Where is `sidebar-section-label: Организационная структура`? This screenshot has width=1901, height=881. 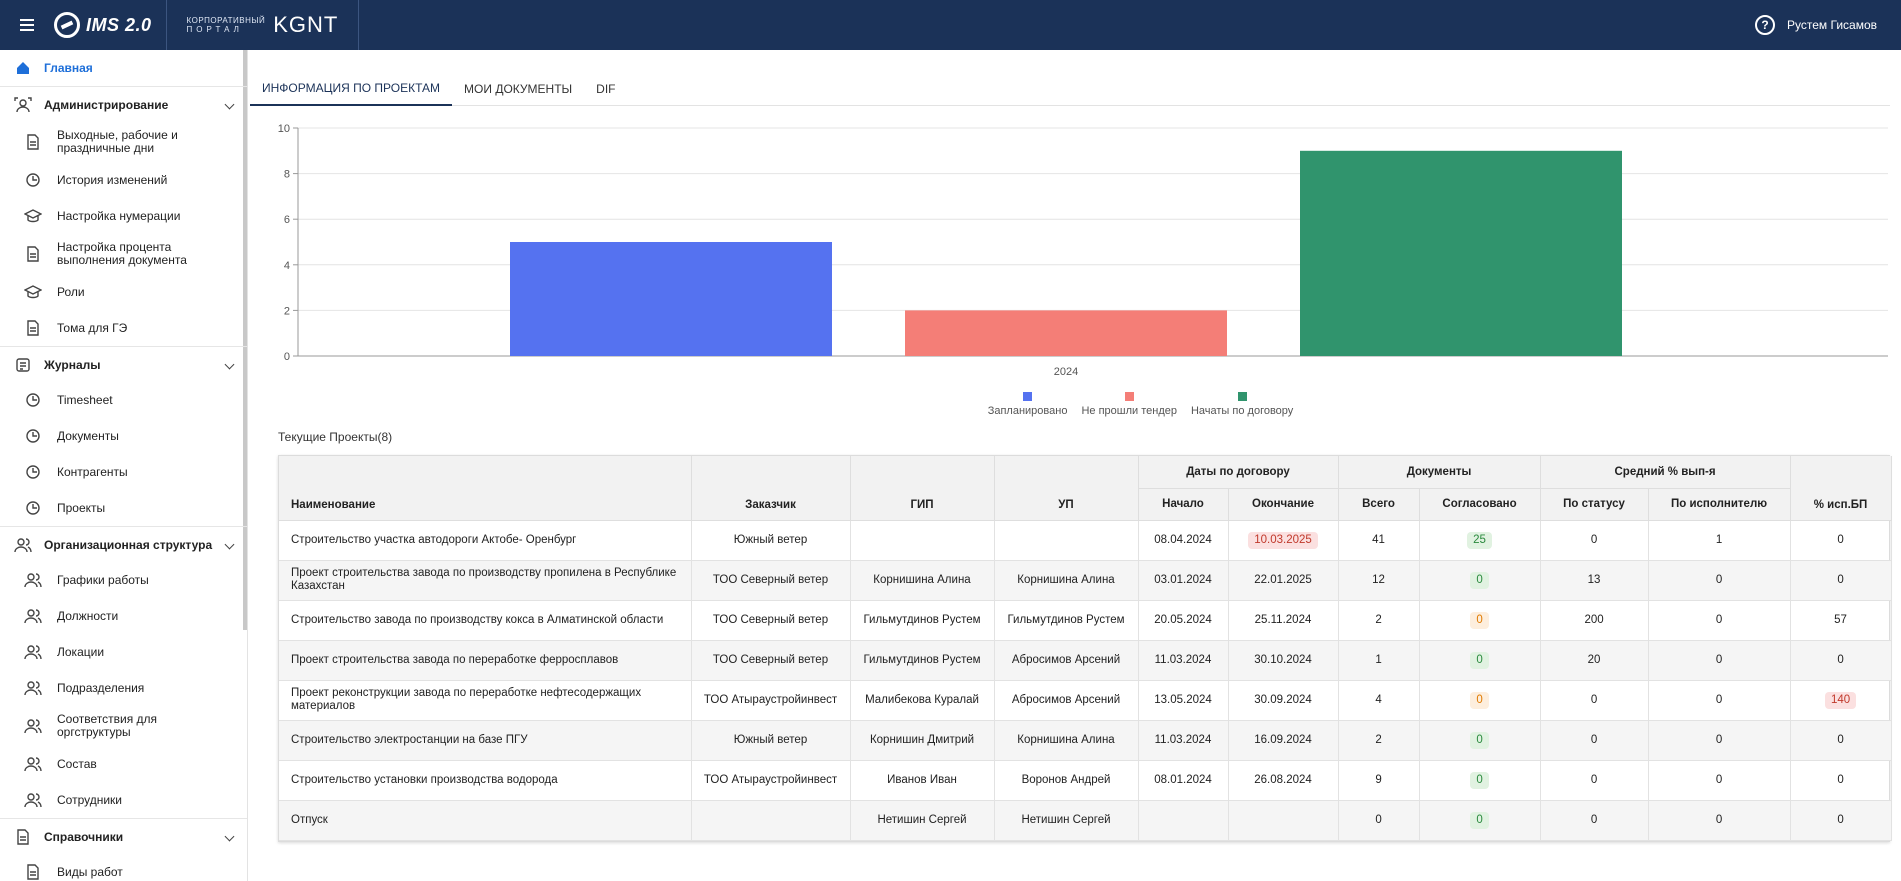
sidebar-section-label: Организационная структура is located at coordinates (128, 544).